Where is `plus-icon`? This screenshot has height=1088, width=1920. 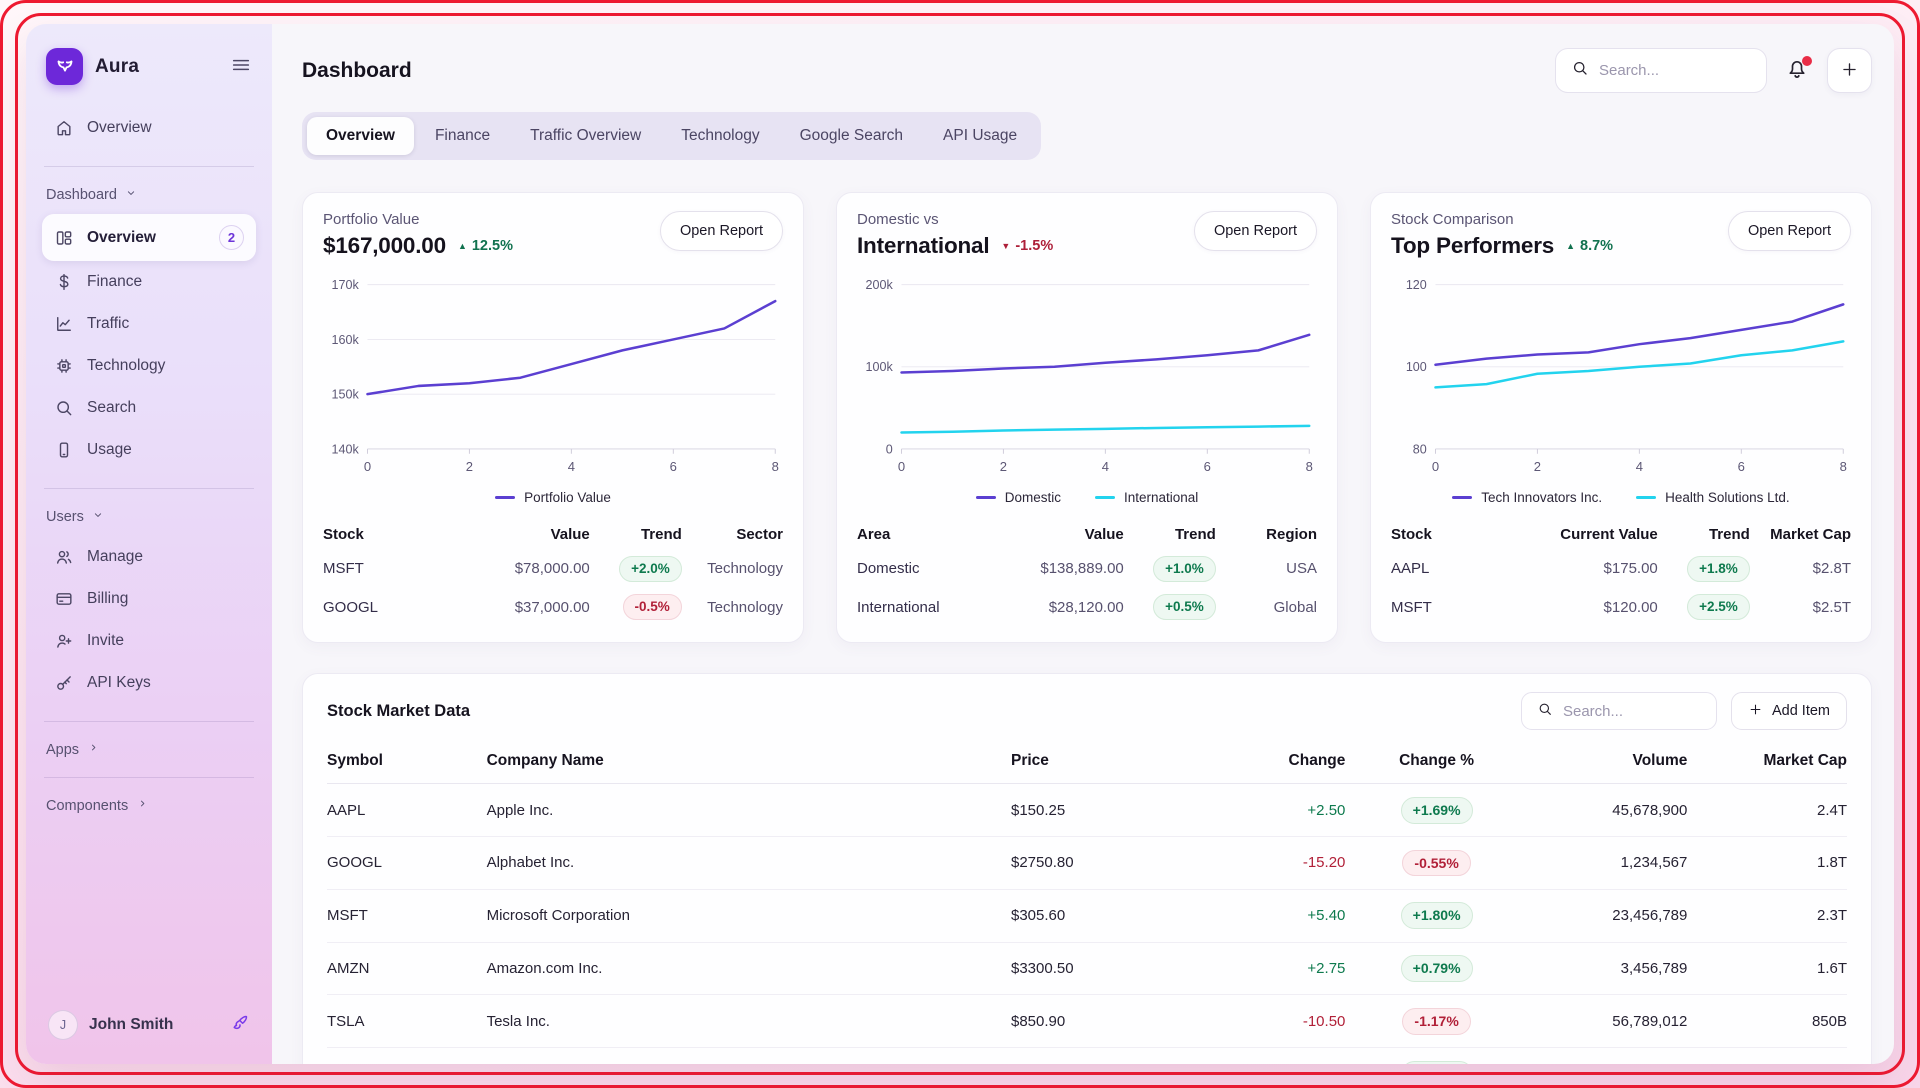 plus-icon is located at coordinates (1755, 711).